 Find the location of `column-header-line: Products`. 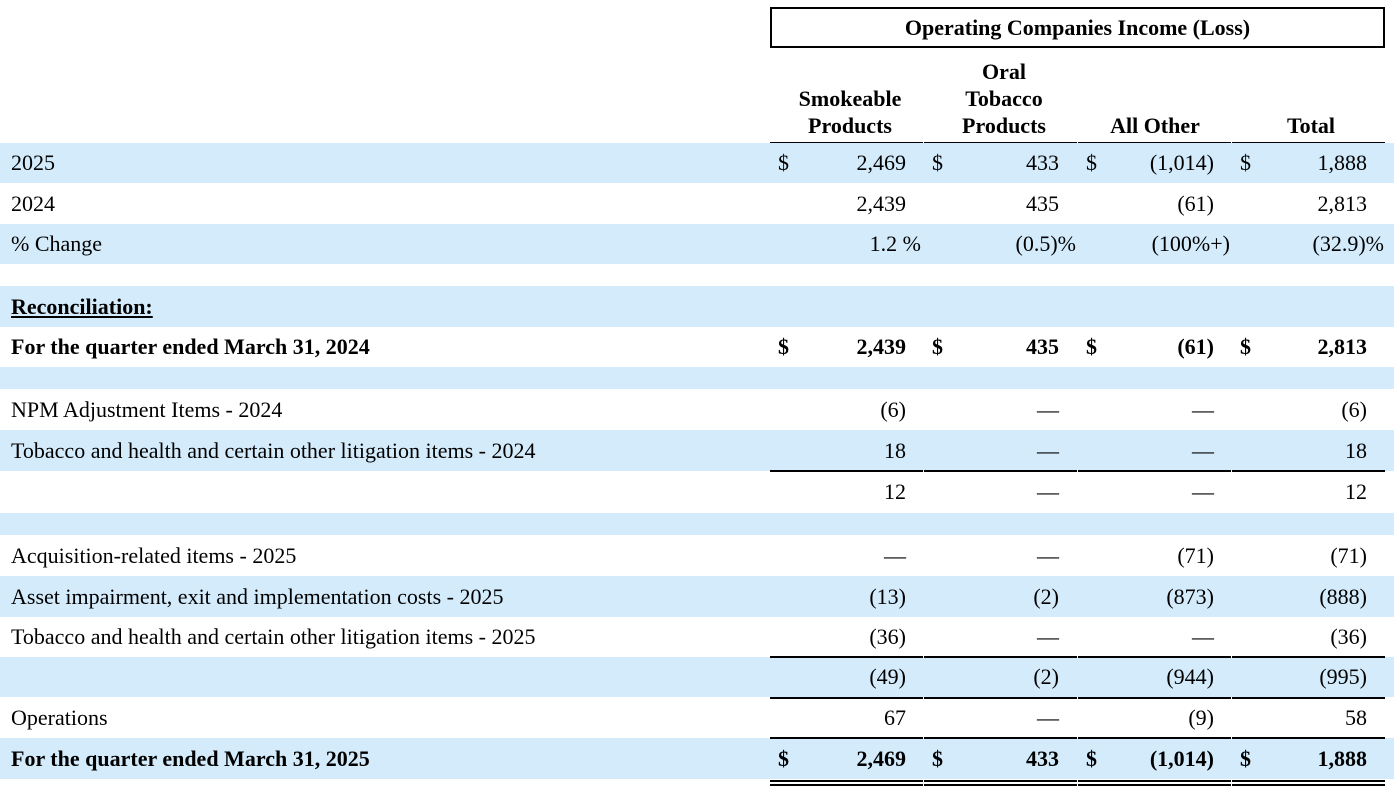

column-header-line: Products is located at coordinates (1004, 125).